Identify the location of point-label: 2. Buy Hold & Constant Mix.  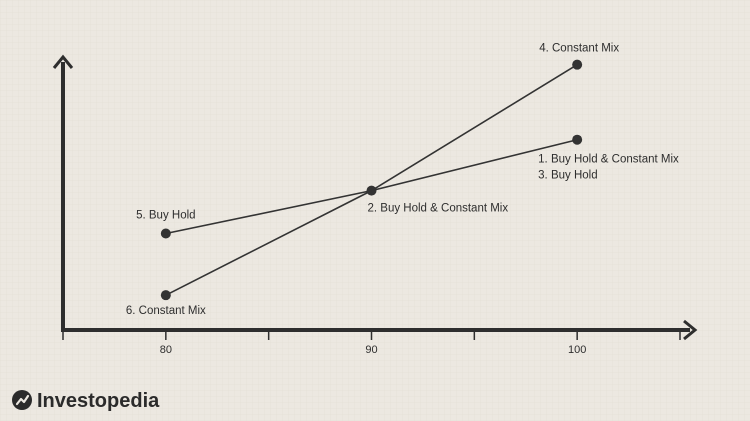
(438, 209).